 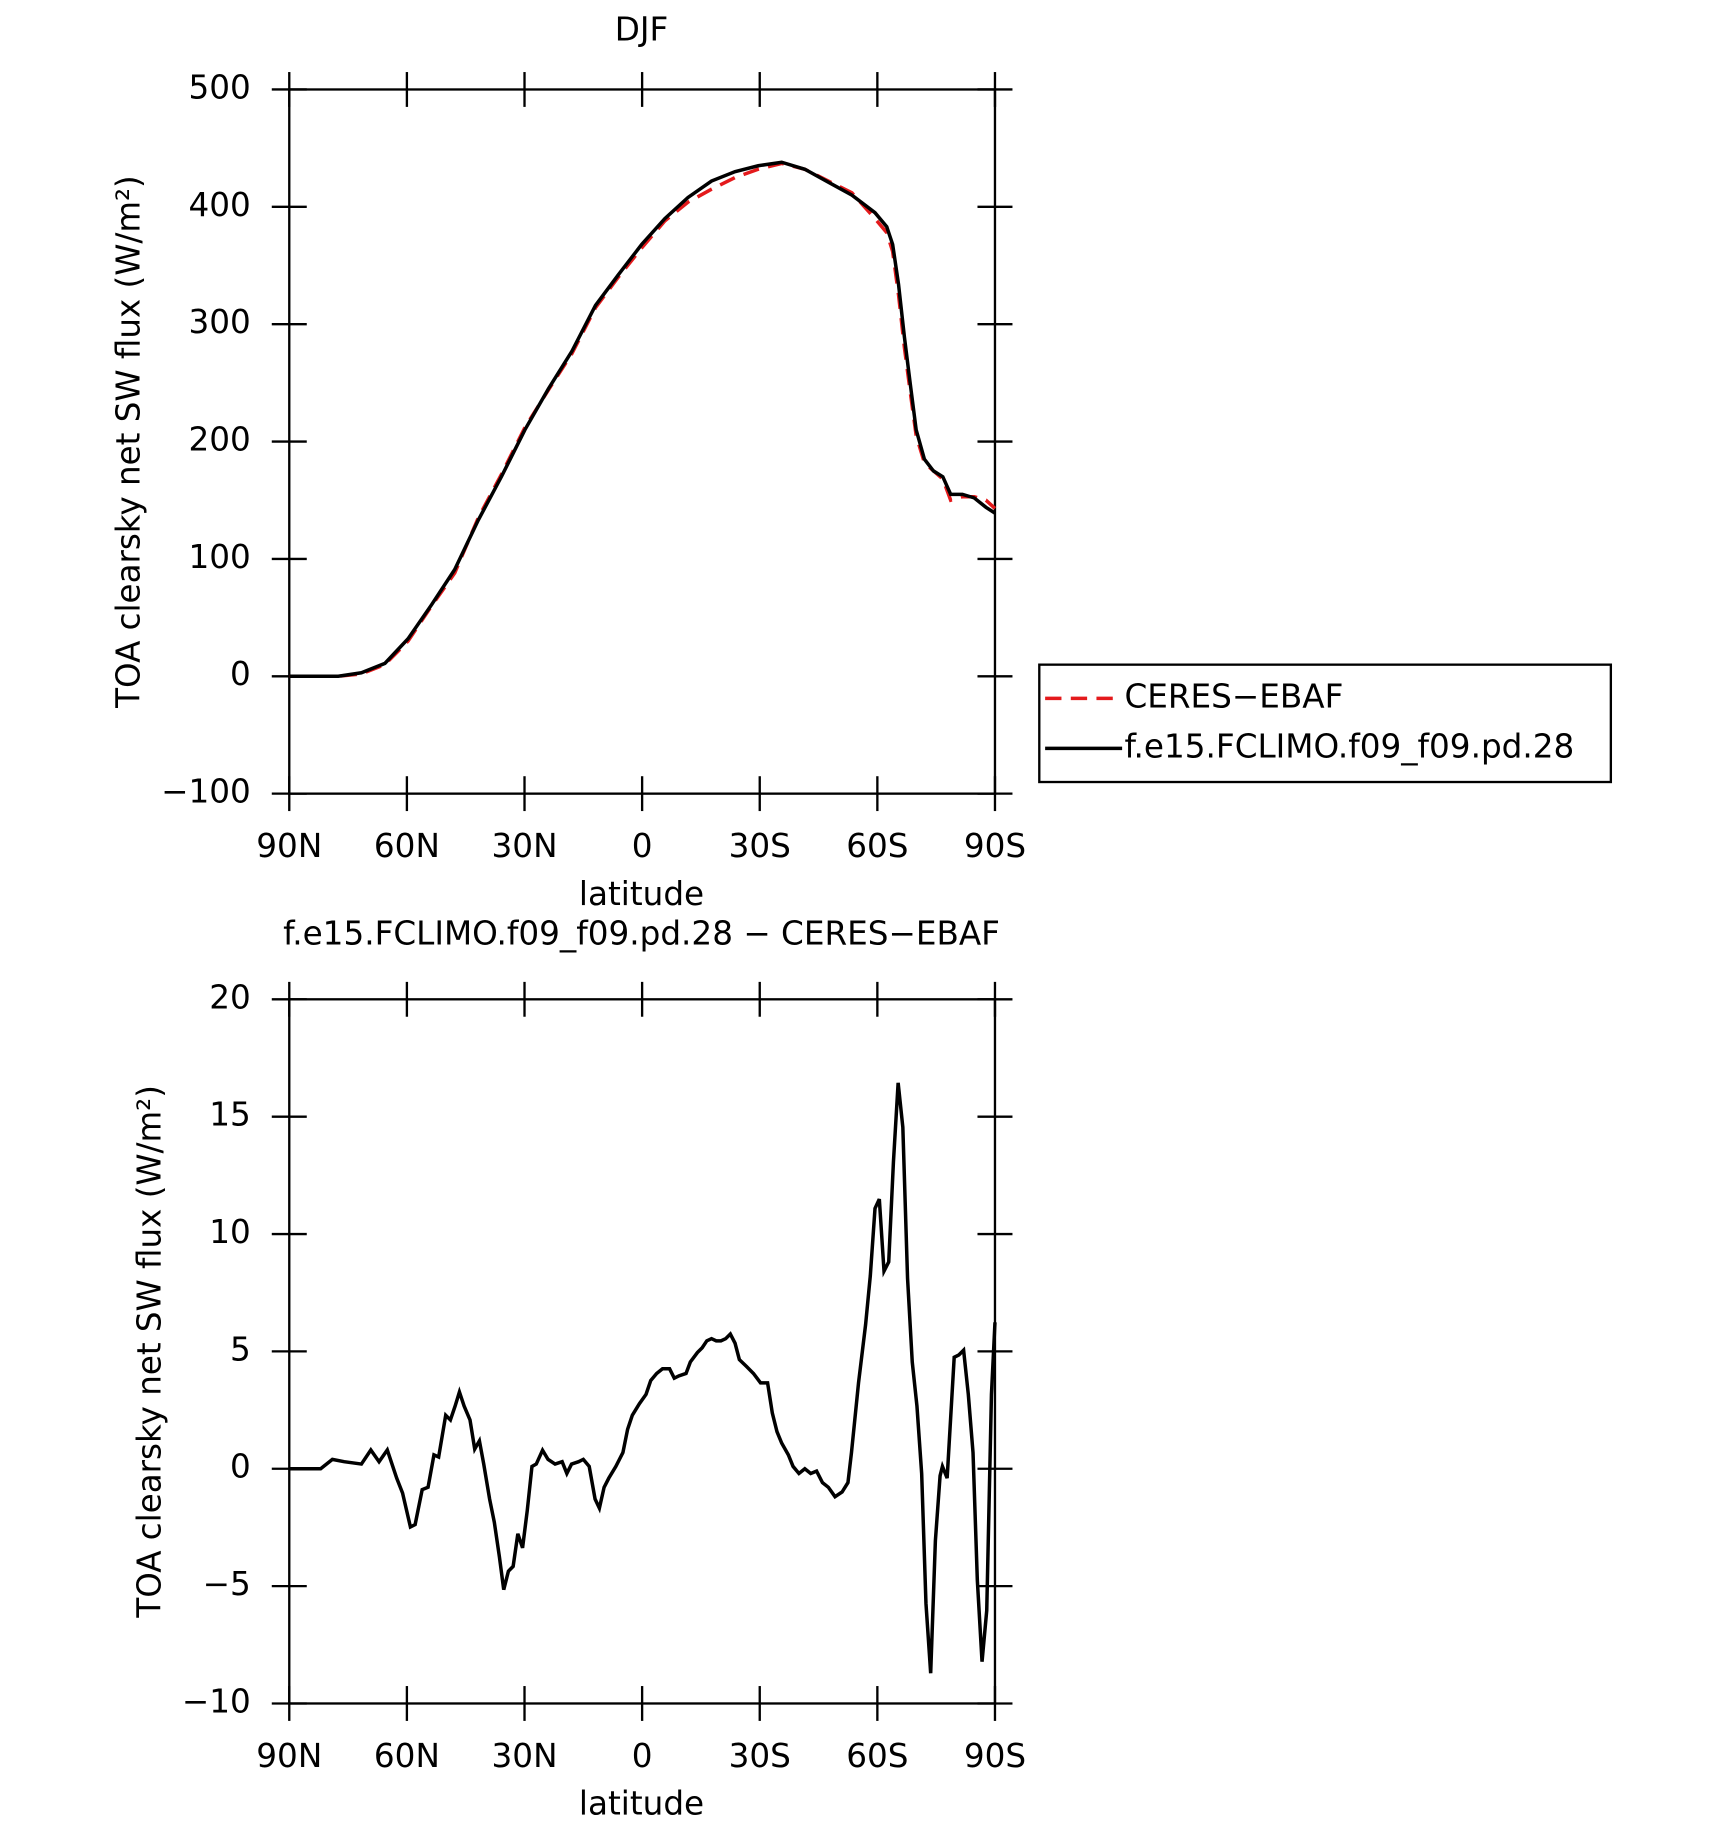 I want to click on y-tick-label: 20, so click(x=230, y=997).